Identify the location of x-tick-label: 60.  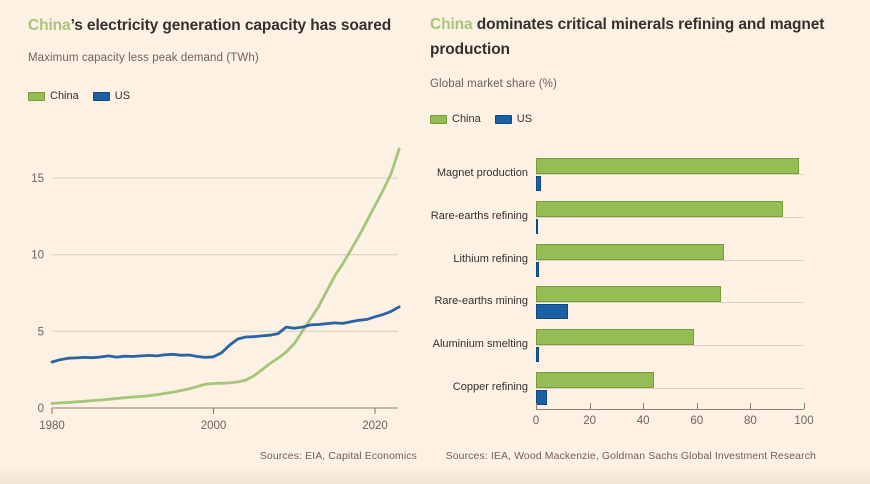
(697, 421).